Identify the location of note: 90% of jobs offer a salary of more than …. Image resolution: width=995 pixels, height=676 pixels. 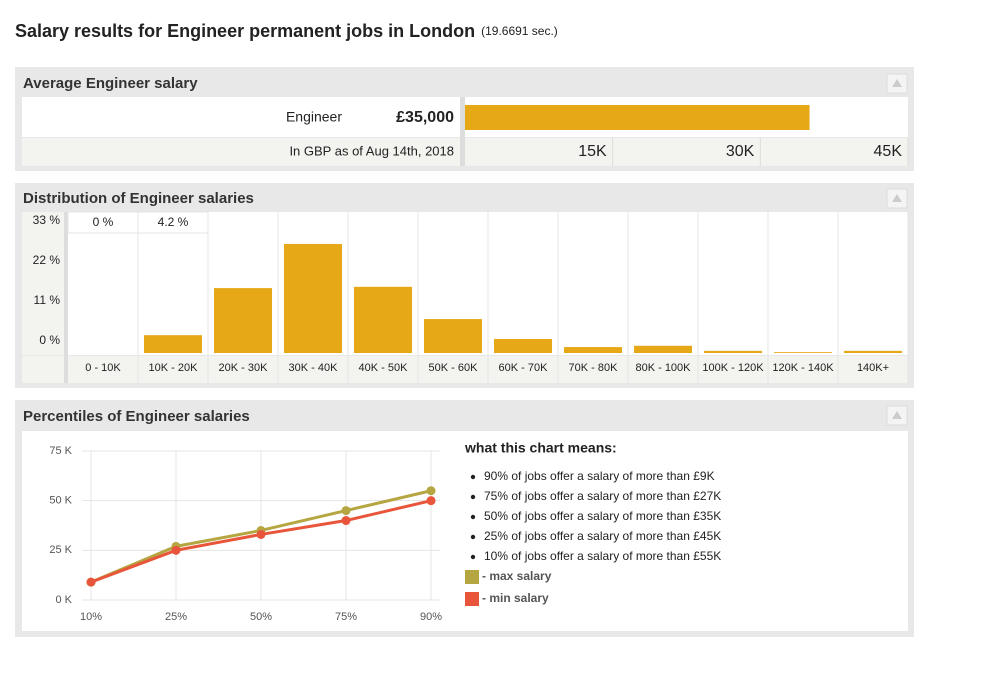
(599, 476).